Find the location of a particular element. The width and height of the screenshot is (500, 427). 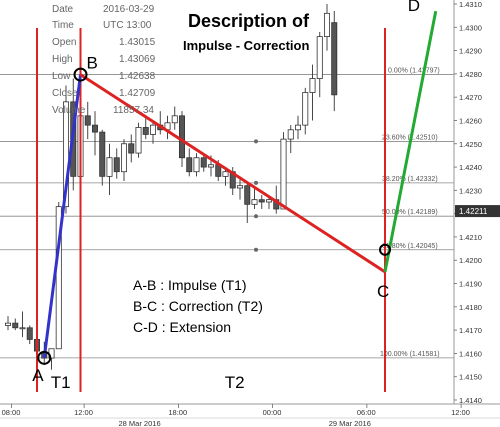

info-value: UTC 13:00 is located at coordinates (127, 25).